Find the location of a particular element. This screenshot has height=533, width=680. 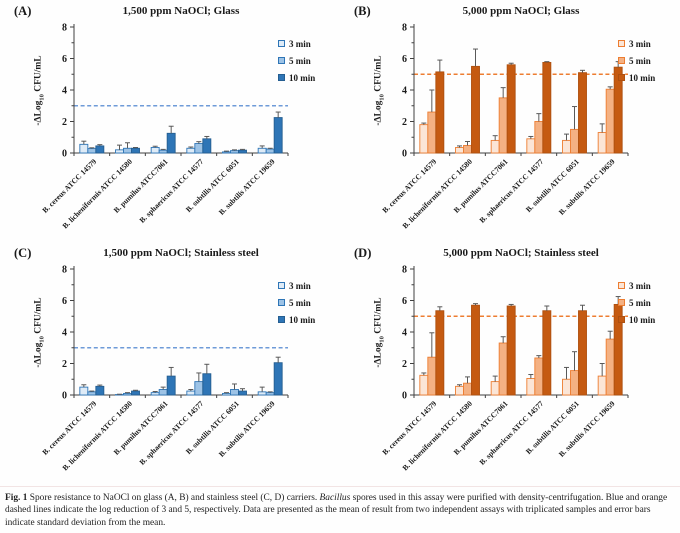

x-category-label: B. licheniformis ATCC 14580 is located at coordinates (98, 194).